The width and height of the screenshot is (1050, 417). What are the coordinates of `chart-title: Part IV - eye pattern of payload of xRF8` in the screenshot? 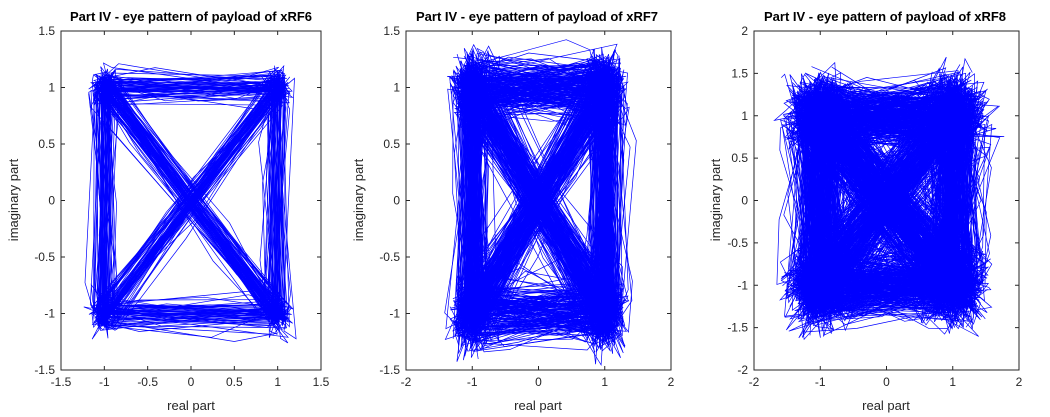 It's located at (885, 16).